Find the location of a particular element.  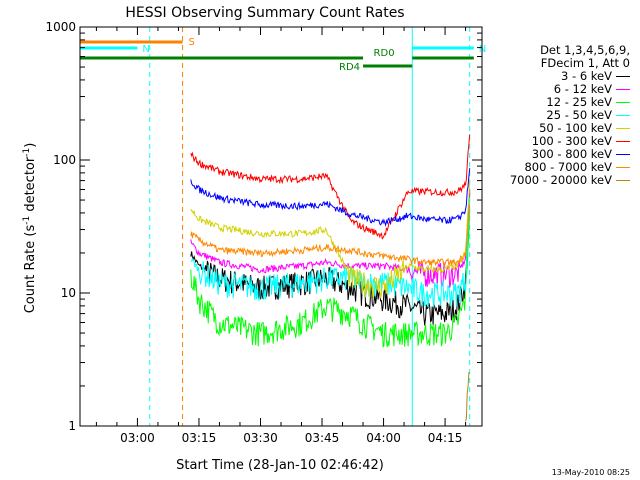

y-axis-label: Count Rate (s-1 detector-1) is located at coordinates (30, 228).